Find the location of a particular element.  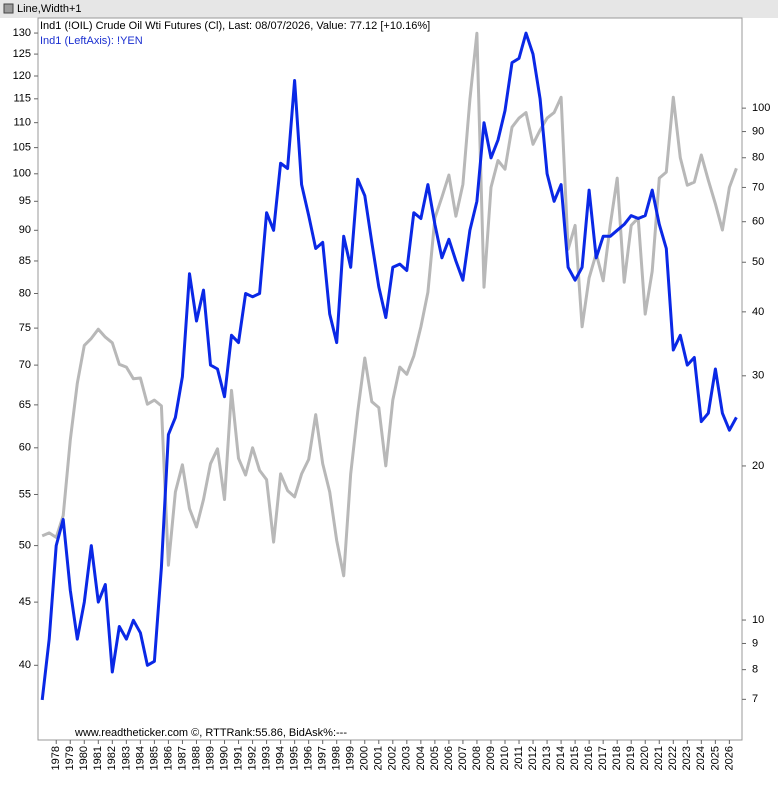

x-tick-label: 1993 is located at coordinates (266, 758).